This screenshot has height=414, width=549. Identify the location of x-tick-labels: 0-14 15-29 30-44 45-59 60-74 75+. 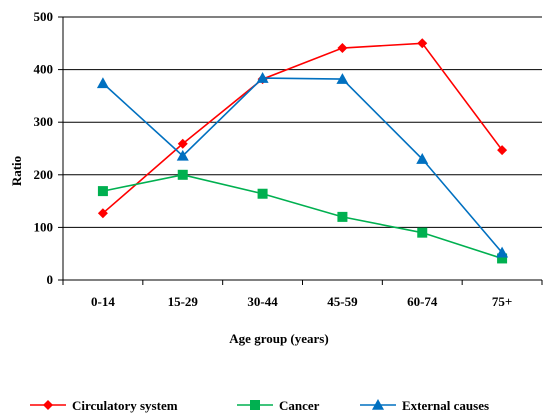
(301, 301).